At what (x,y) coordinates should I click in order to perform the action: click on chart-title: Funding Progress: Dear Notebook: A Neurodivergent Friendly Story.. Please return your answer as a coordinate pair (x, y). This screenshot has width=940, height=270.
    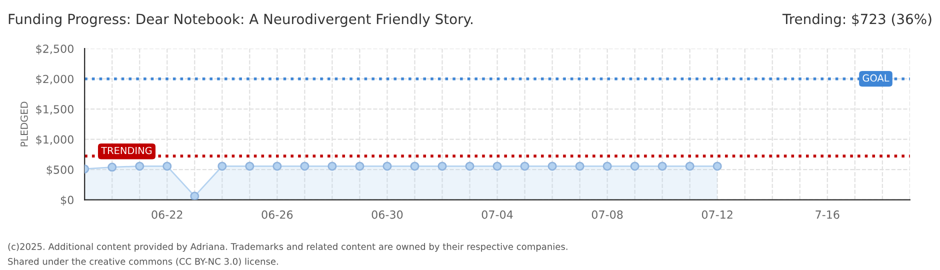
    Looking at the image, I should click on (240, 20).